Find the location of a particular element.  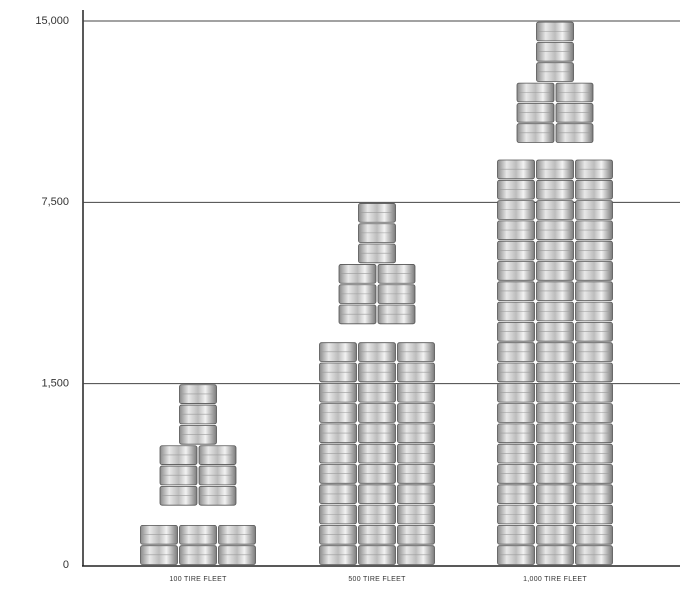

x-tick-label: 1,000 TIRE FLEET is located at coordinates (555, 579).